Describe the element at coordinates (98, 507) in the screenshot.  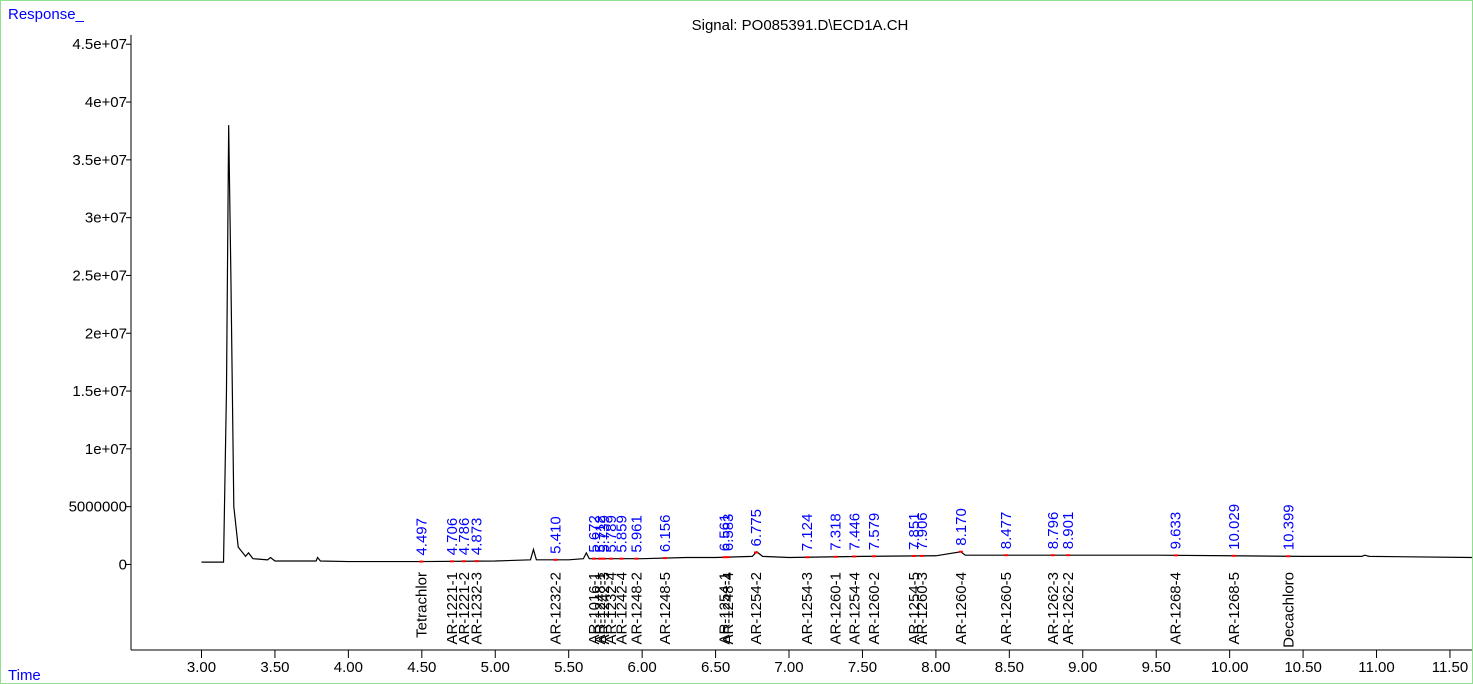
I see `y-tick-label: 5000000` at that location.